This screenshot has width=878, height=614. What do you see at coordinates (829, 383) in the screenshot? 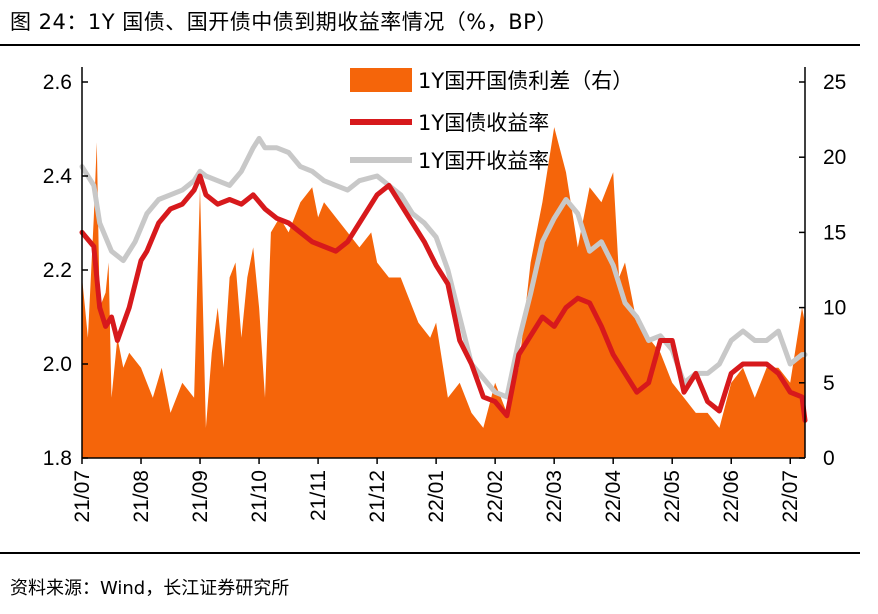
I see `right-tick-label: 5` at bounding box center [829, 383].